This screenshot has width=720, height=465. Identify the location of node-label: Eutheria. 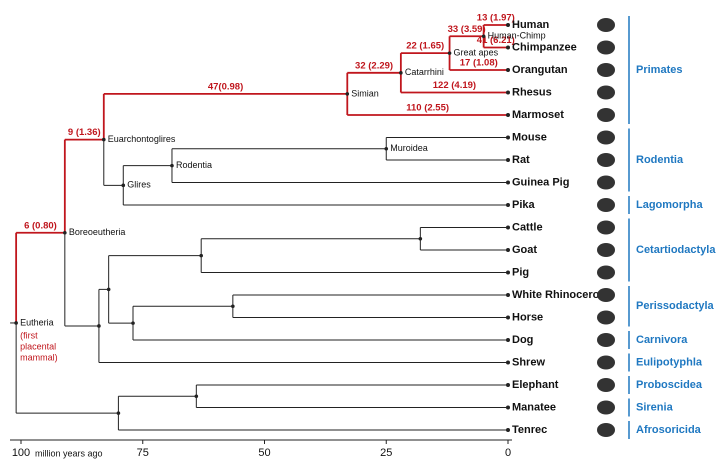
(37, 322).